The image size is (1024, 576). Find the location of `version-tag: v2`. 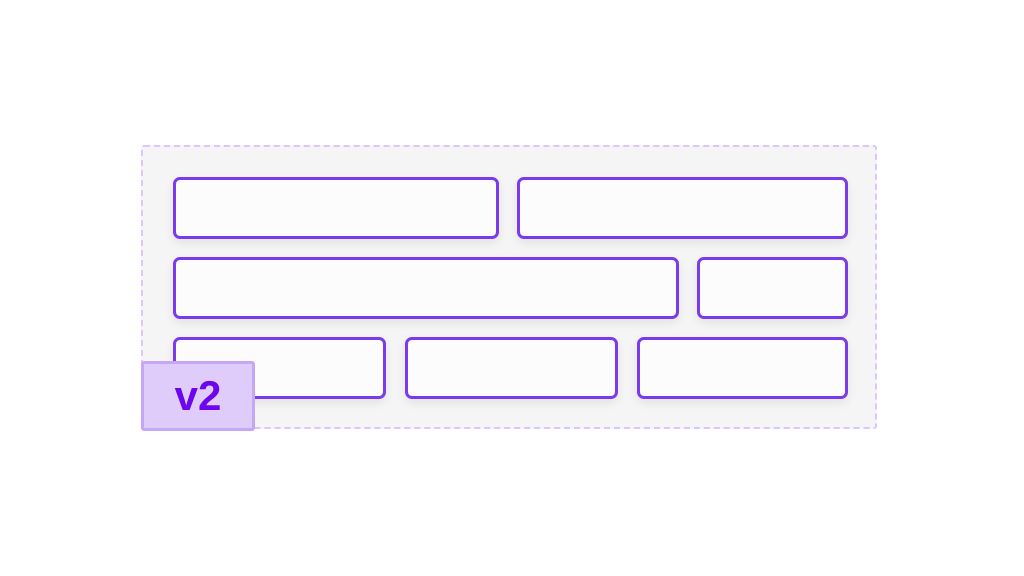

version-tag: v2 is located at coordinates (198, 396).